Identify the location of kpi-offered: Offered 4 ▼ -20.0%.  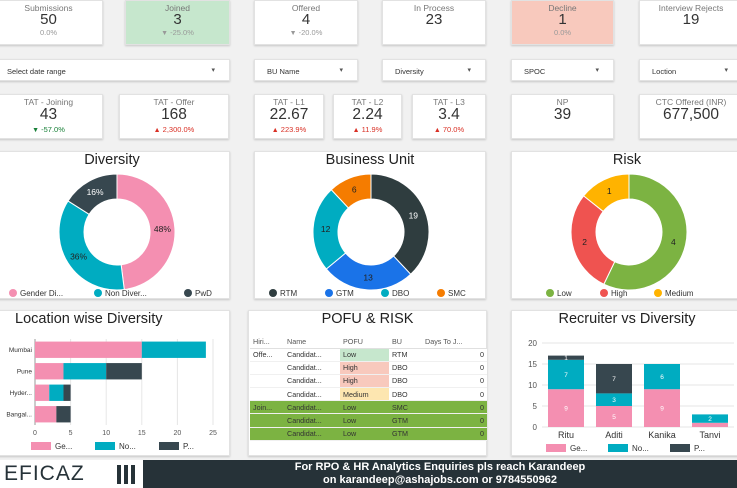
(306, 22).